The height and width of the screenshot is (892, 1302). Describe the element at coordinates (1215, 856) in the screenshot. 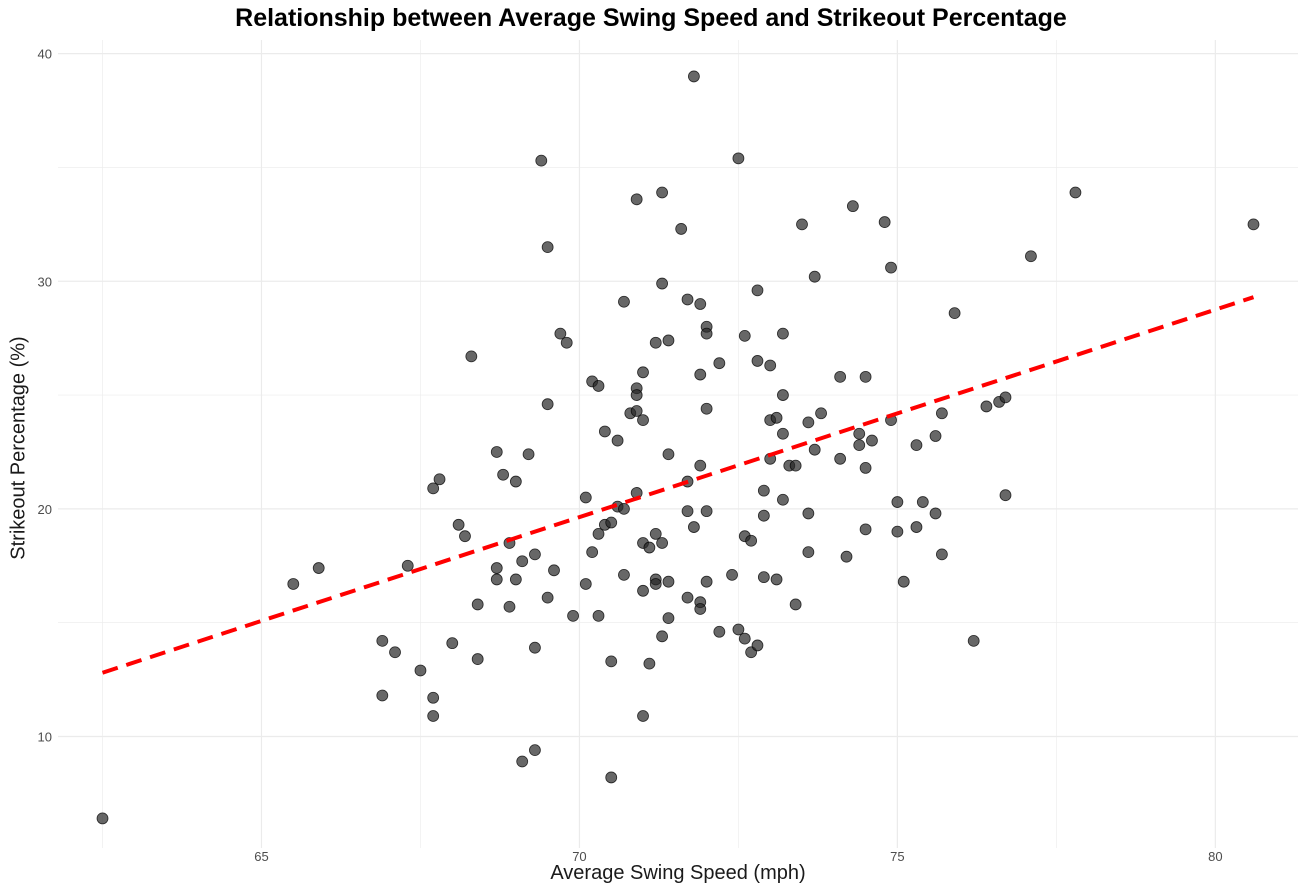

I see `x-tick-label: 80` at that location.